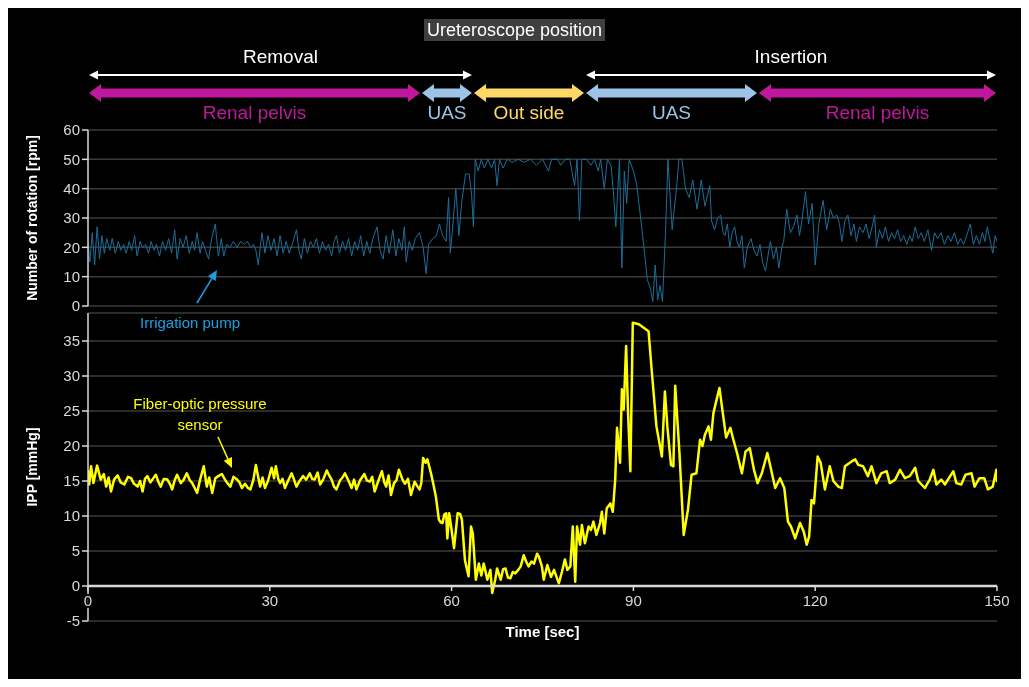  I want to click on y-tick-label: 15, so click(71, 481).